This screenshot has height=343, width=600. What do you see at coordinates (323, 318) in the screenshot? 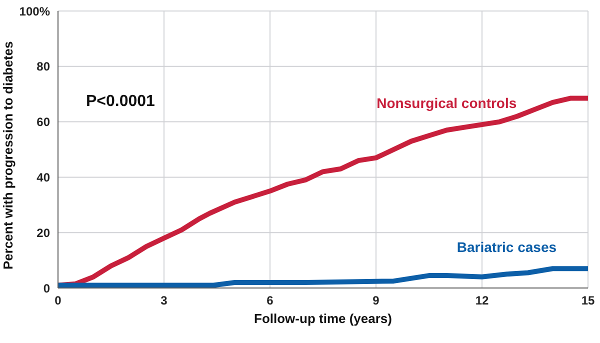
I see `x-axis-title: Follow-up time (years)` at bounding box center [323, 318].